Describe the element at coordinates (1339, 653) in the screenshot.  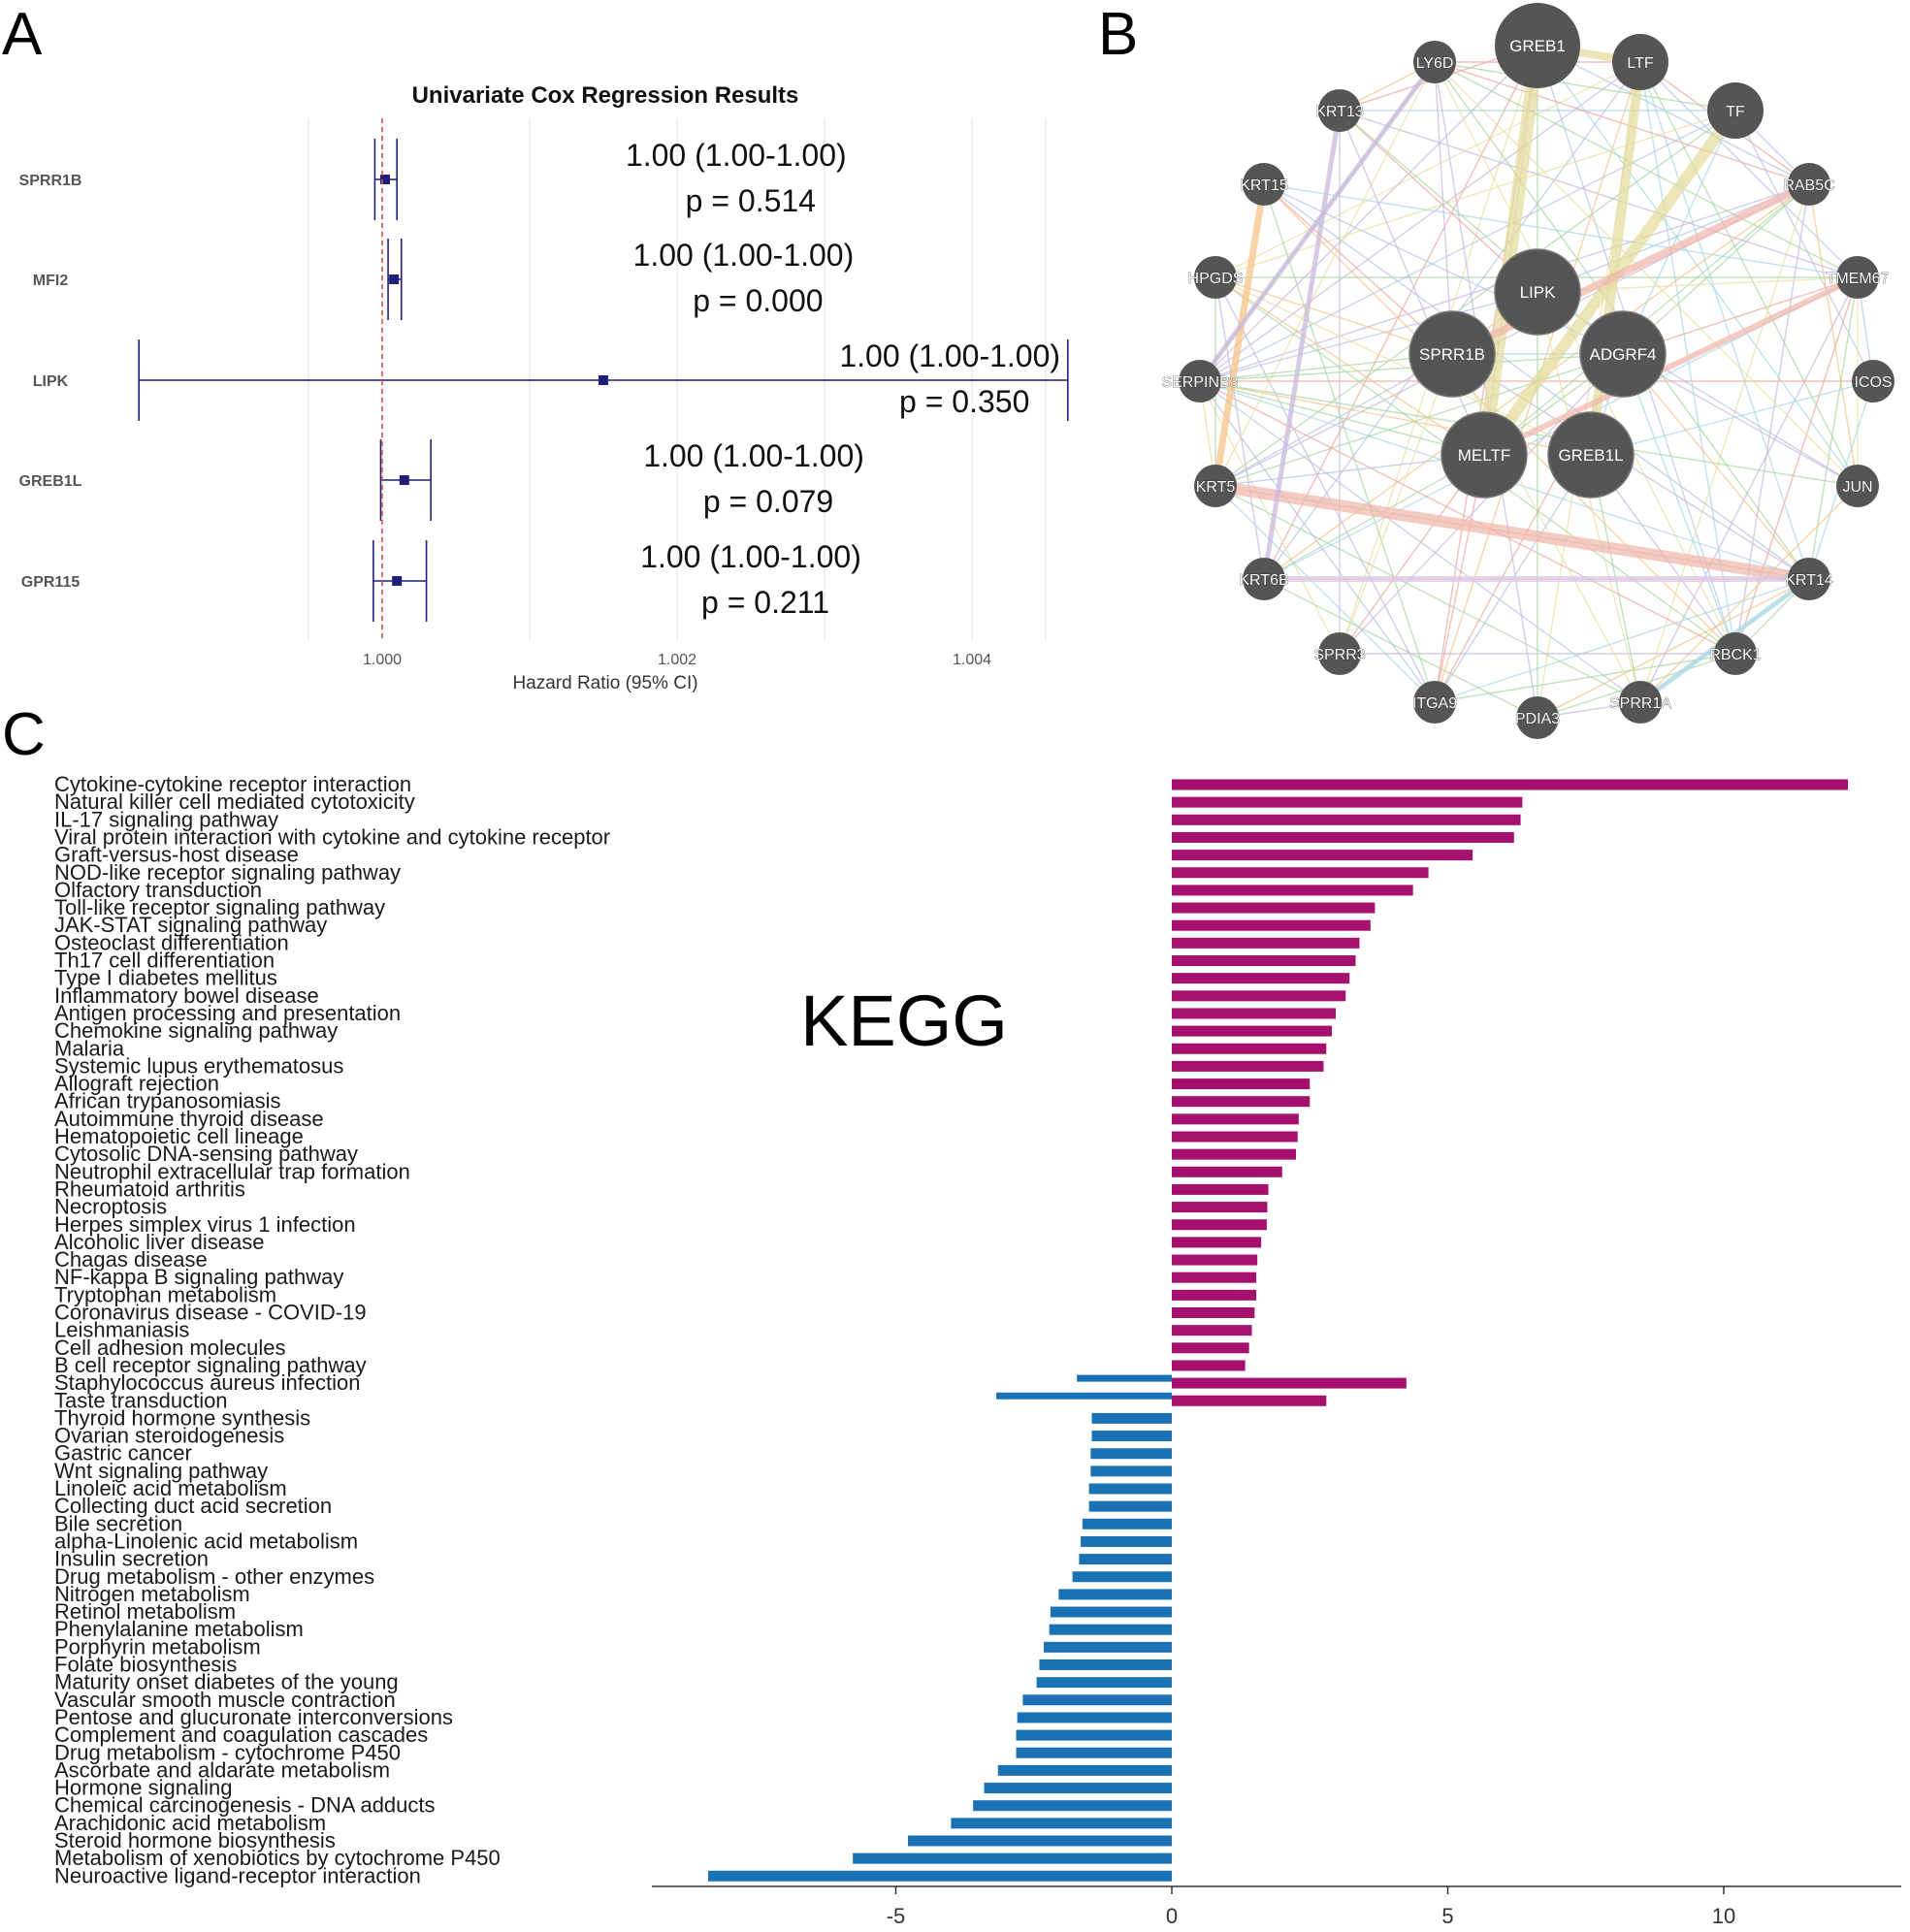
I see `network-node: SPRR3` at that location.